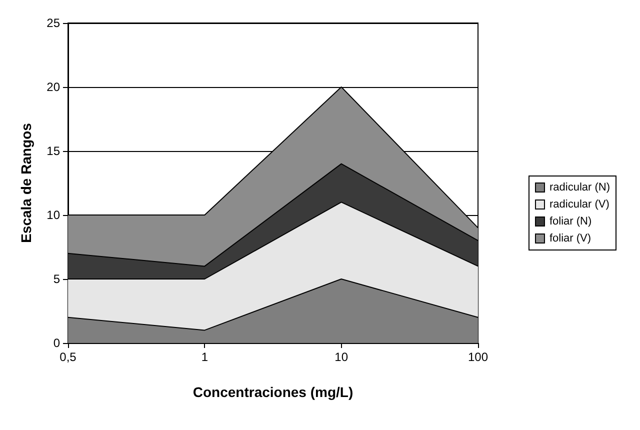 The image size is (640, 430). Describe the element at coordinates (478, 357) in the screenshot. I see `x-tick-label: 100` at that location.